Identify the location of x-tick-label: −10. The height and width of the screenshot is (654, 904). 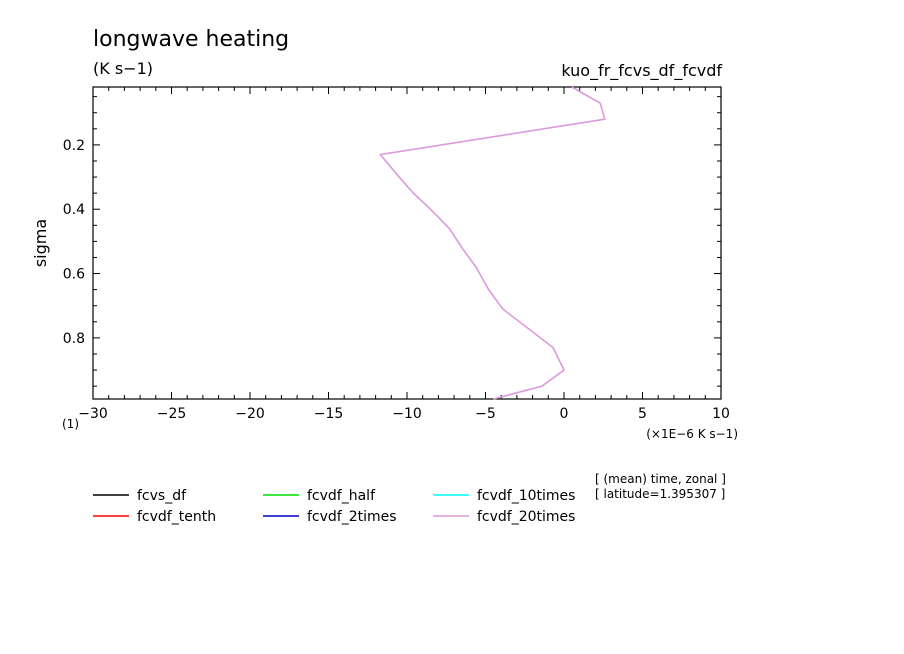
(407, 414).